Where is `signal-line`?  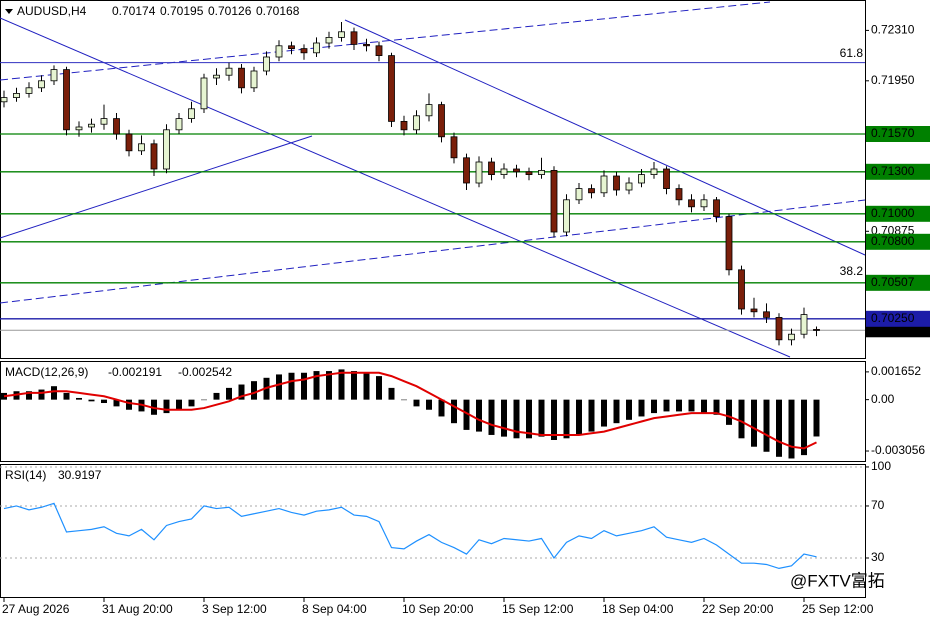
signal-line is located at coordinates (410, 410).